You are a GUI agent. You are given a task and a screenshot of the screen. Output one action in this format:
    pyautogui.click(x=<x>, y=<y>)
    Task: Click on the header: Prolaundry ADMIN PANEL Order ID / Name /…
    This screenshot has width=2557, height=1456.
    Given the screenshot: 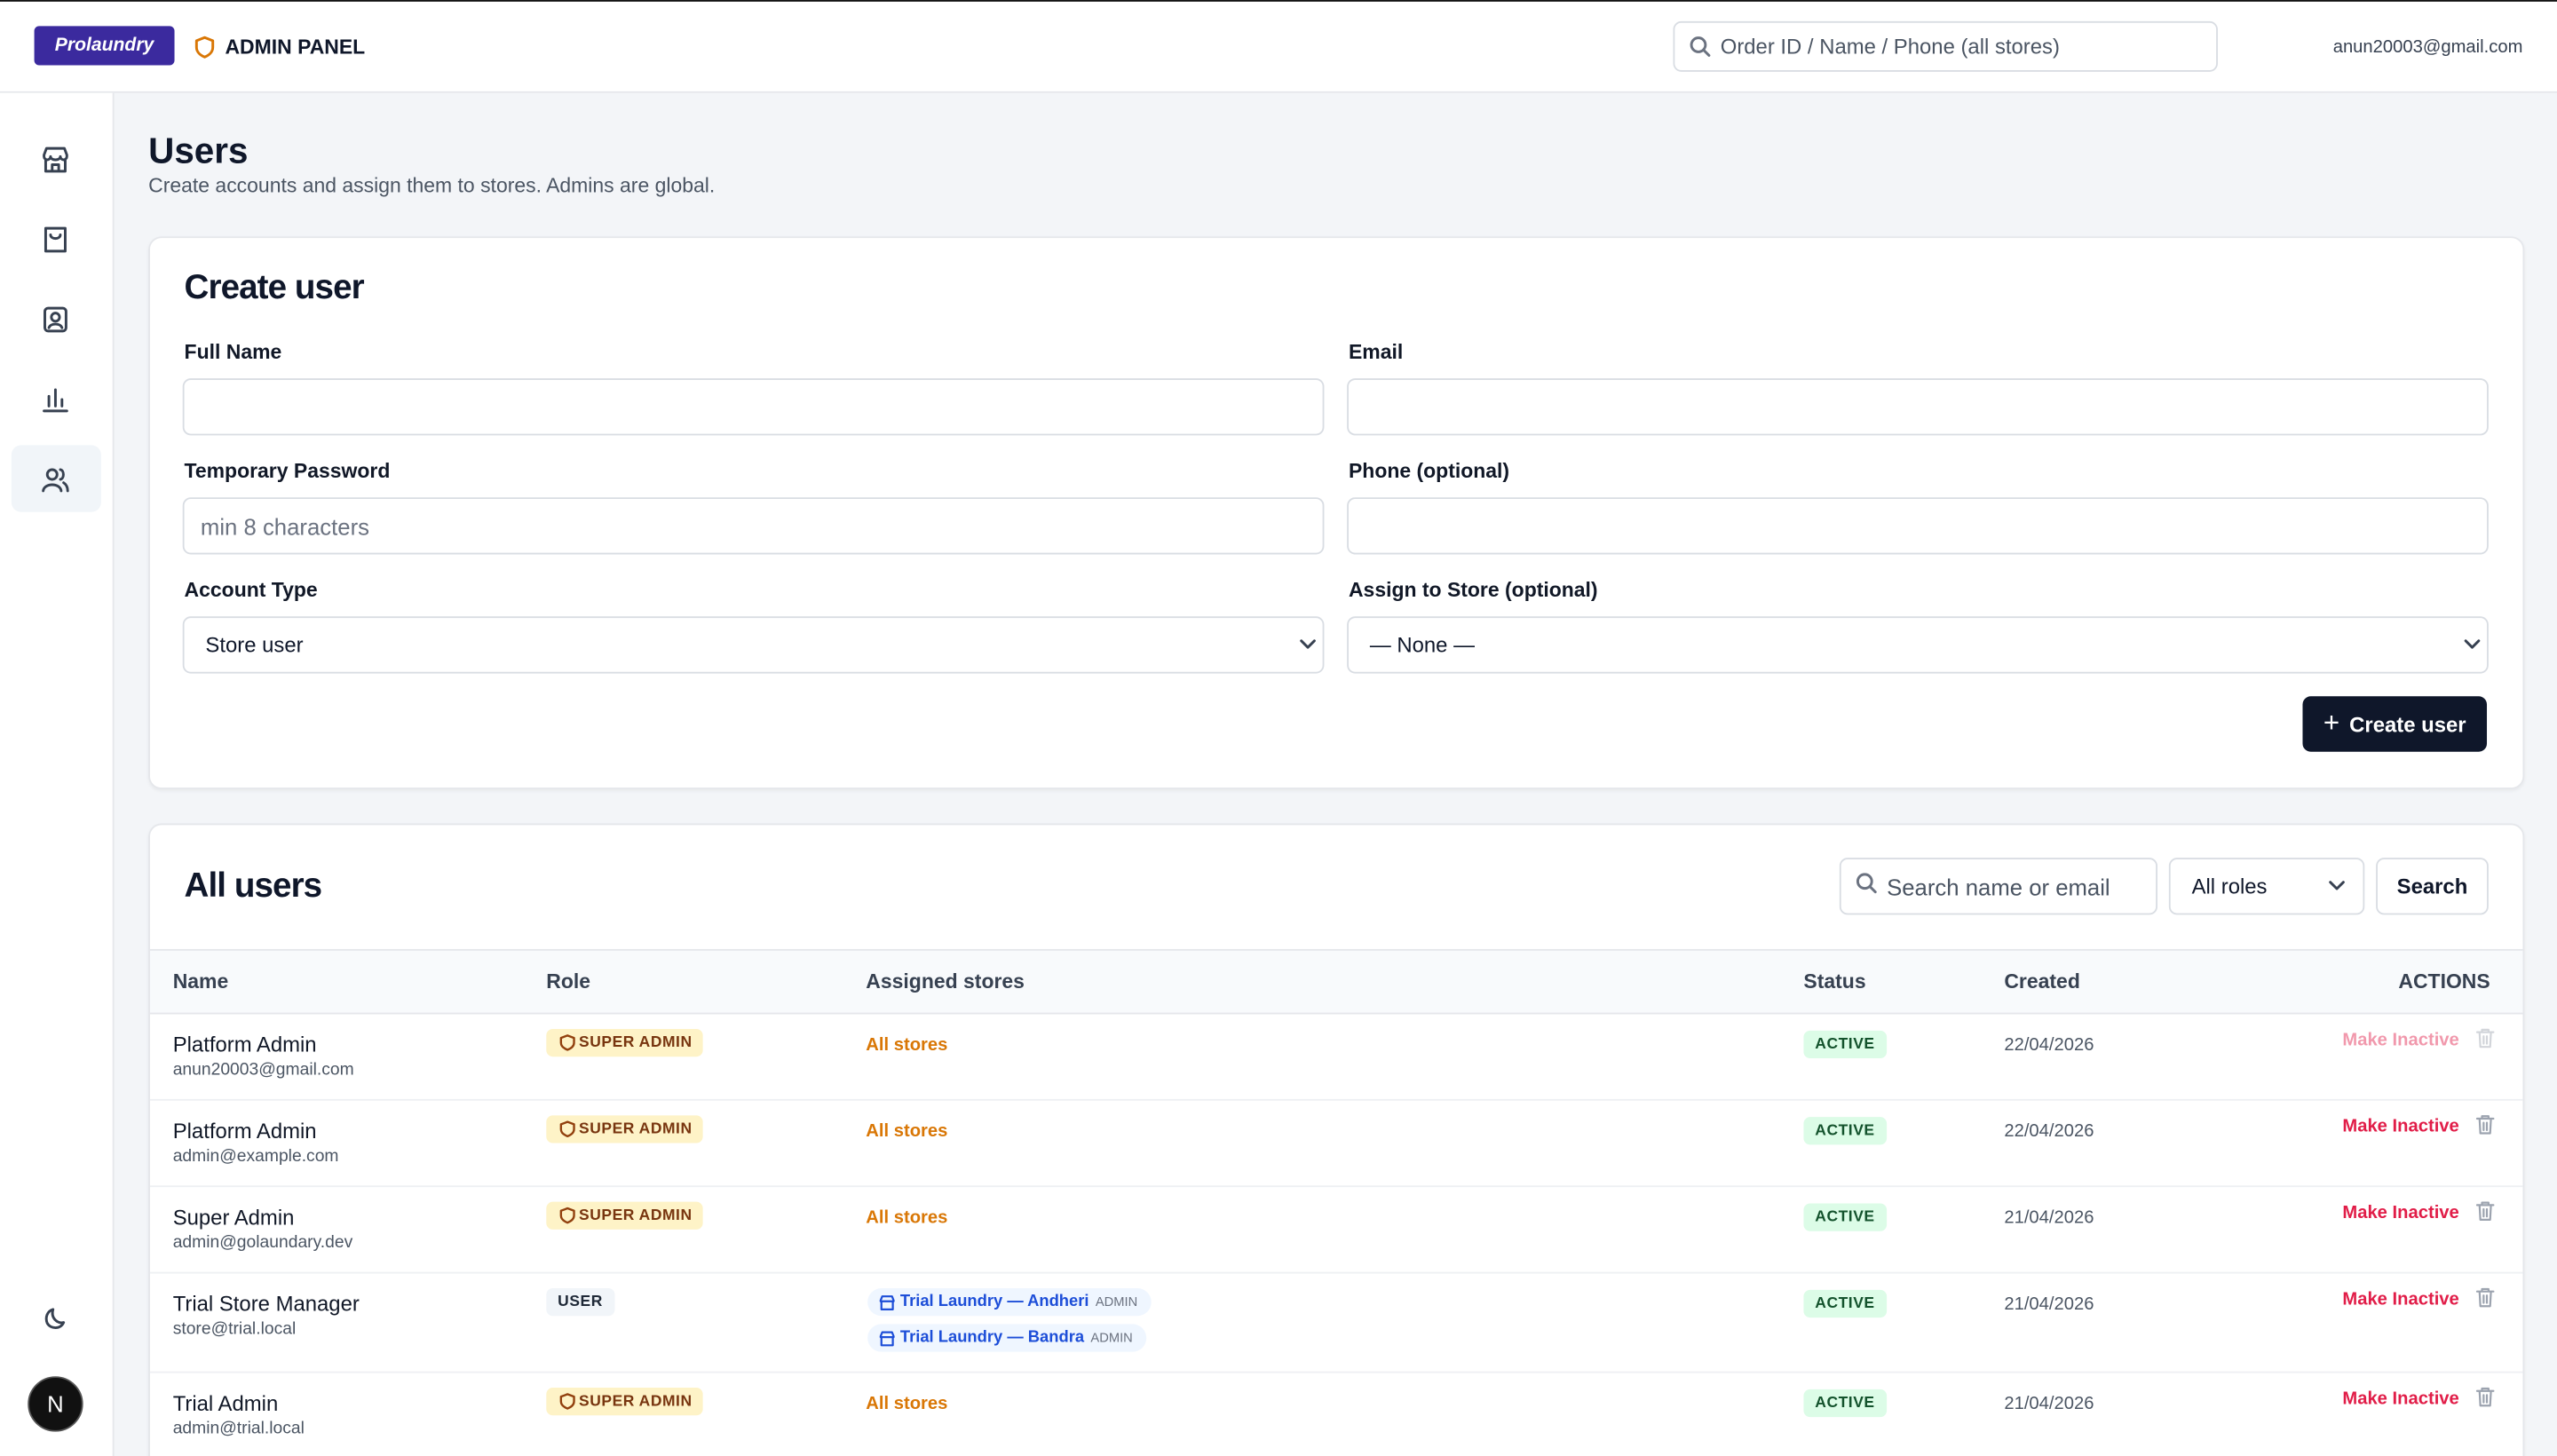 What is the action you would take?
    pyautogui.click(x=1278, y=46)
    